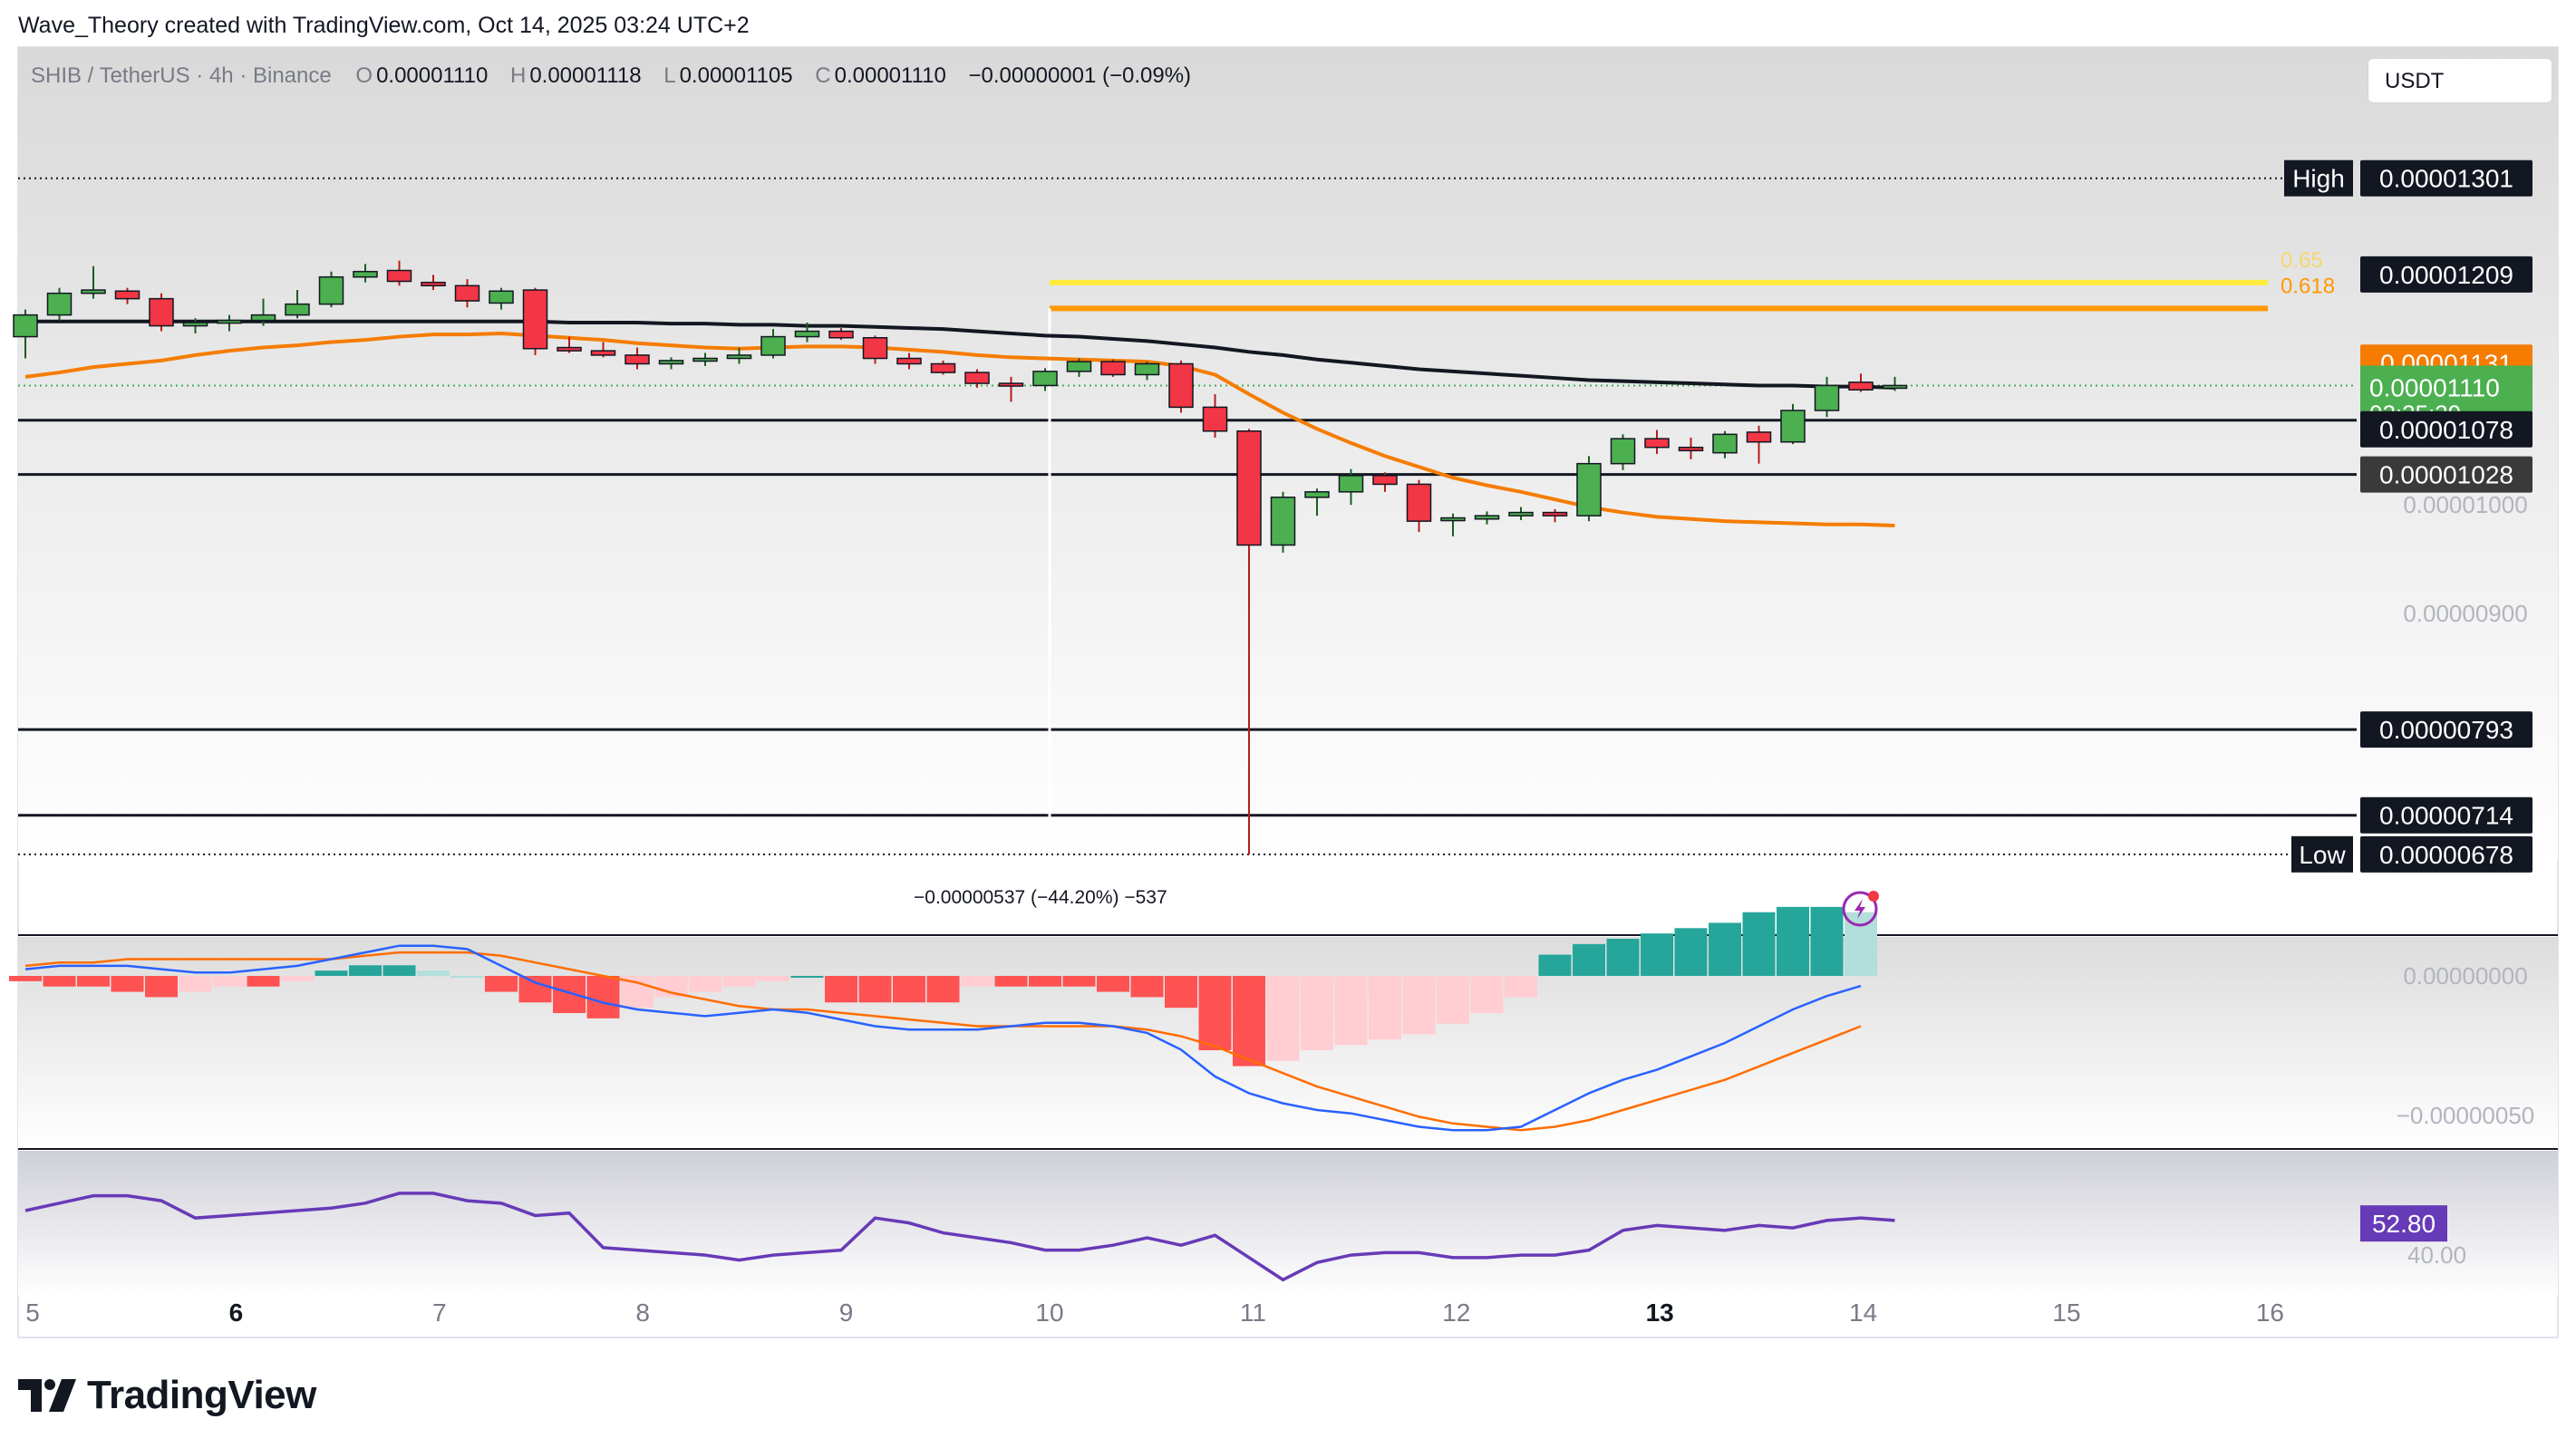  I want to click on low-marker-label: Low, so click(2322, 855).